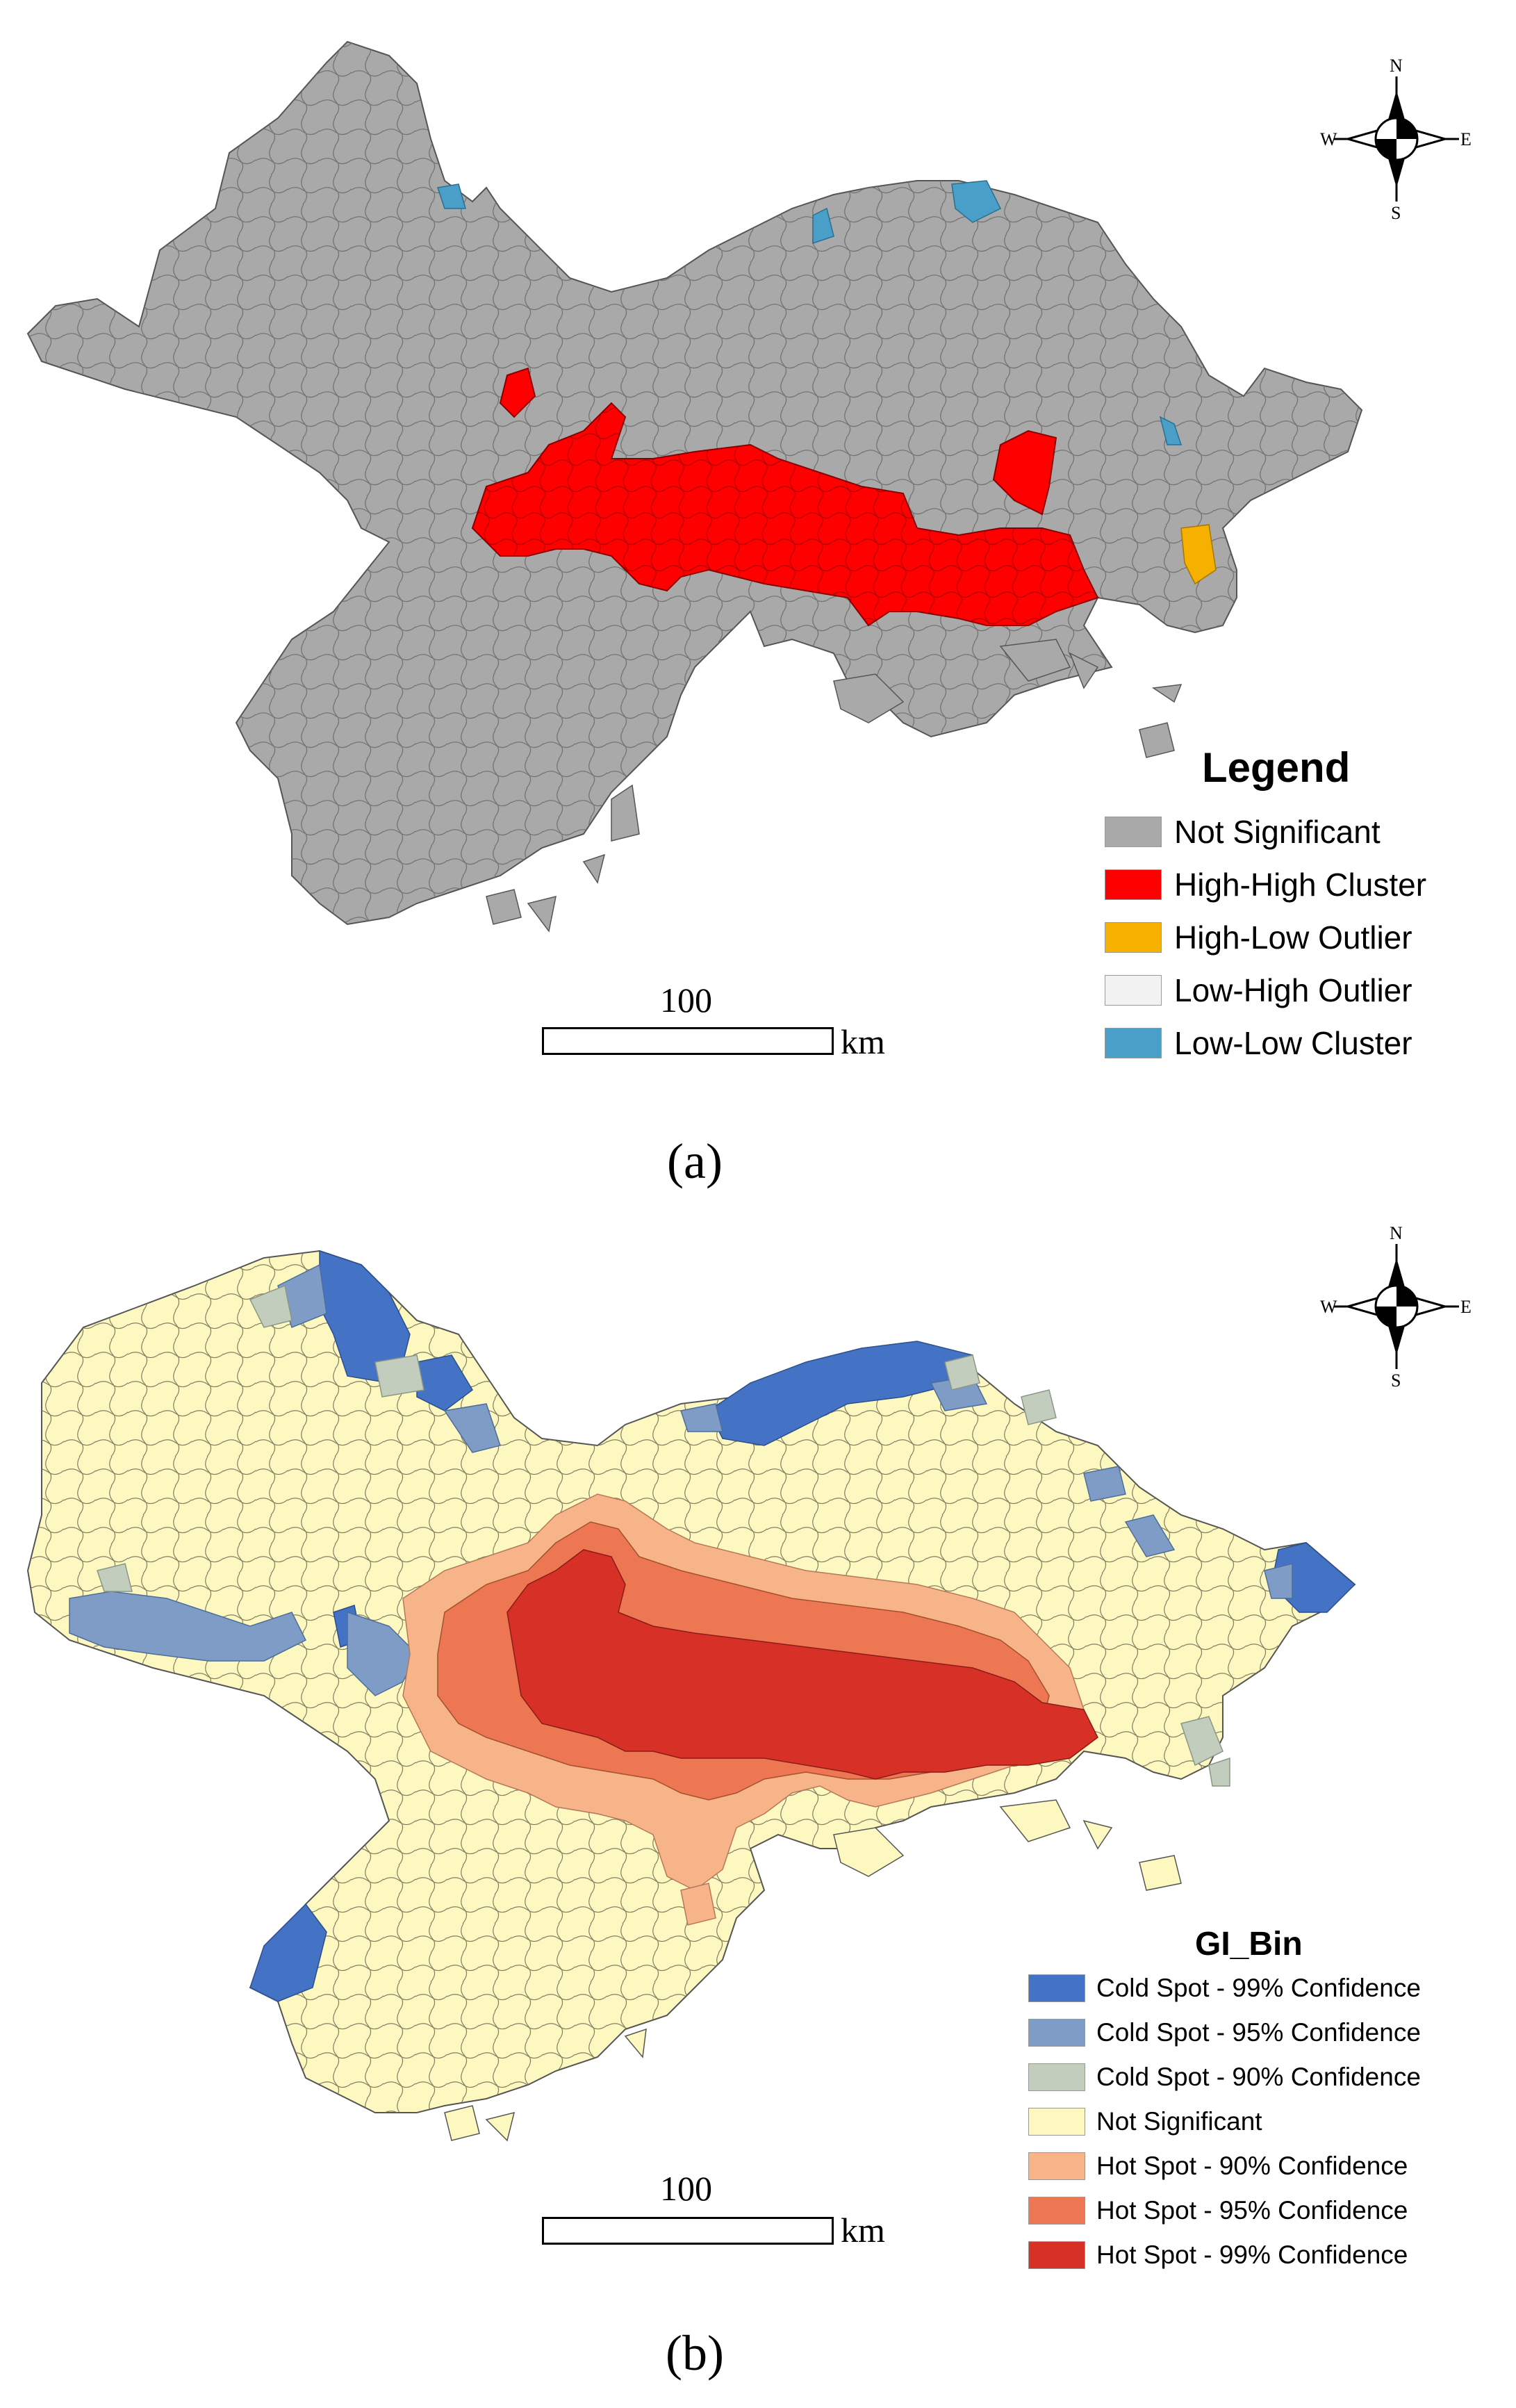 This screenshot has width=1516, height=2408. I want to click on panel-b-legend-item: Hot Spot - 90% Confidence, so click(1218, 2166).